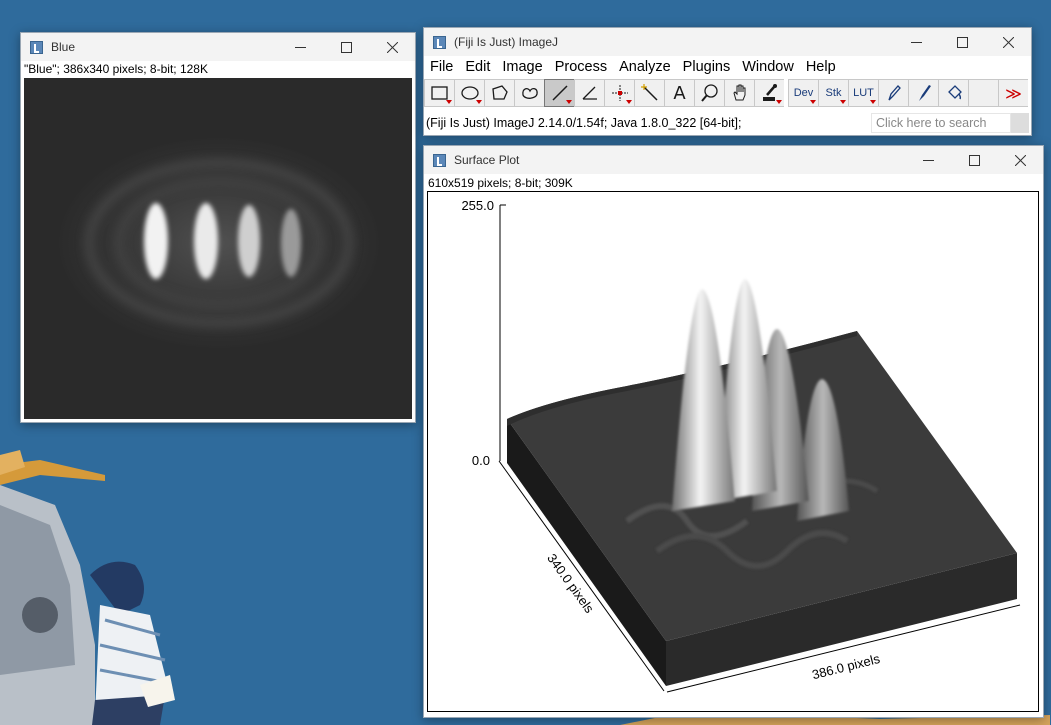 This screenshot has height=725, width=1051. I want to click on surface-side-front, so click(841, 619).